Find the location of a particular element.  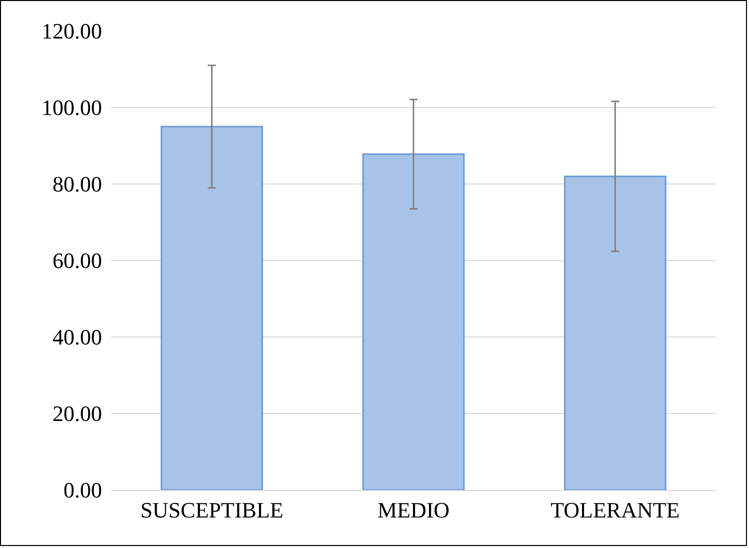

y-tick-label: 120.00 is located at coordinates (72, 31).